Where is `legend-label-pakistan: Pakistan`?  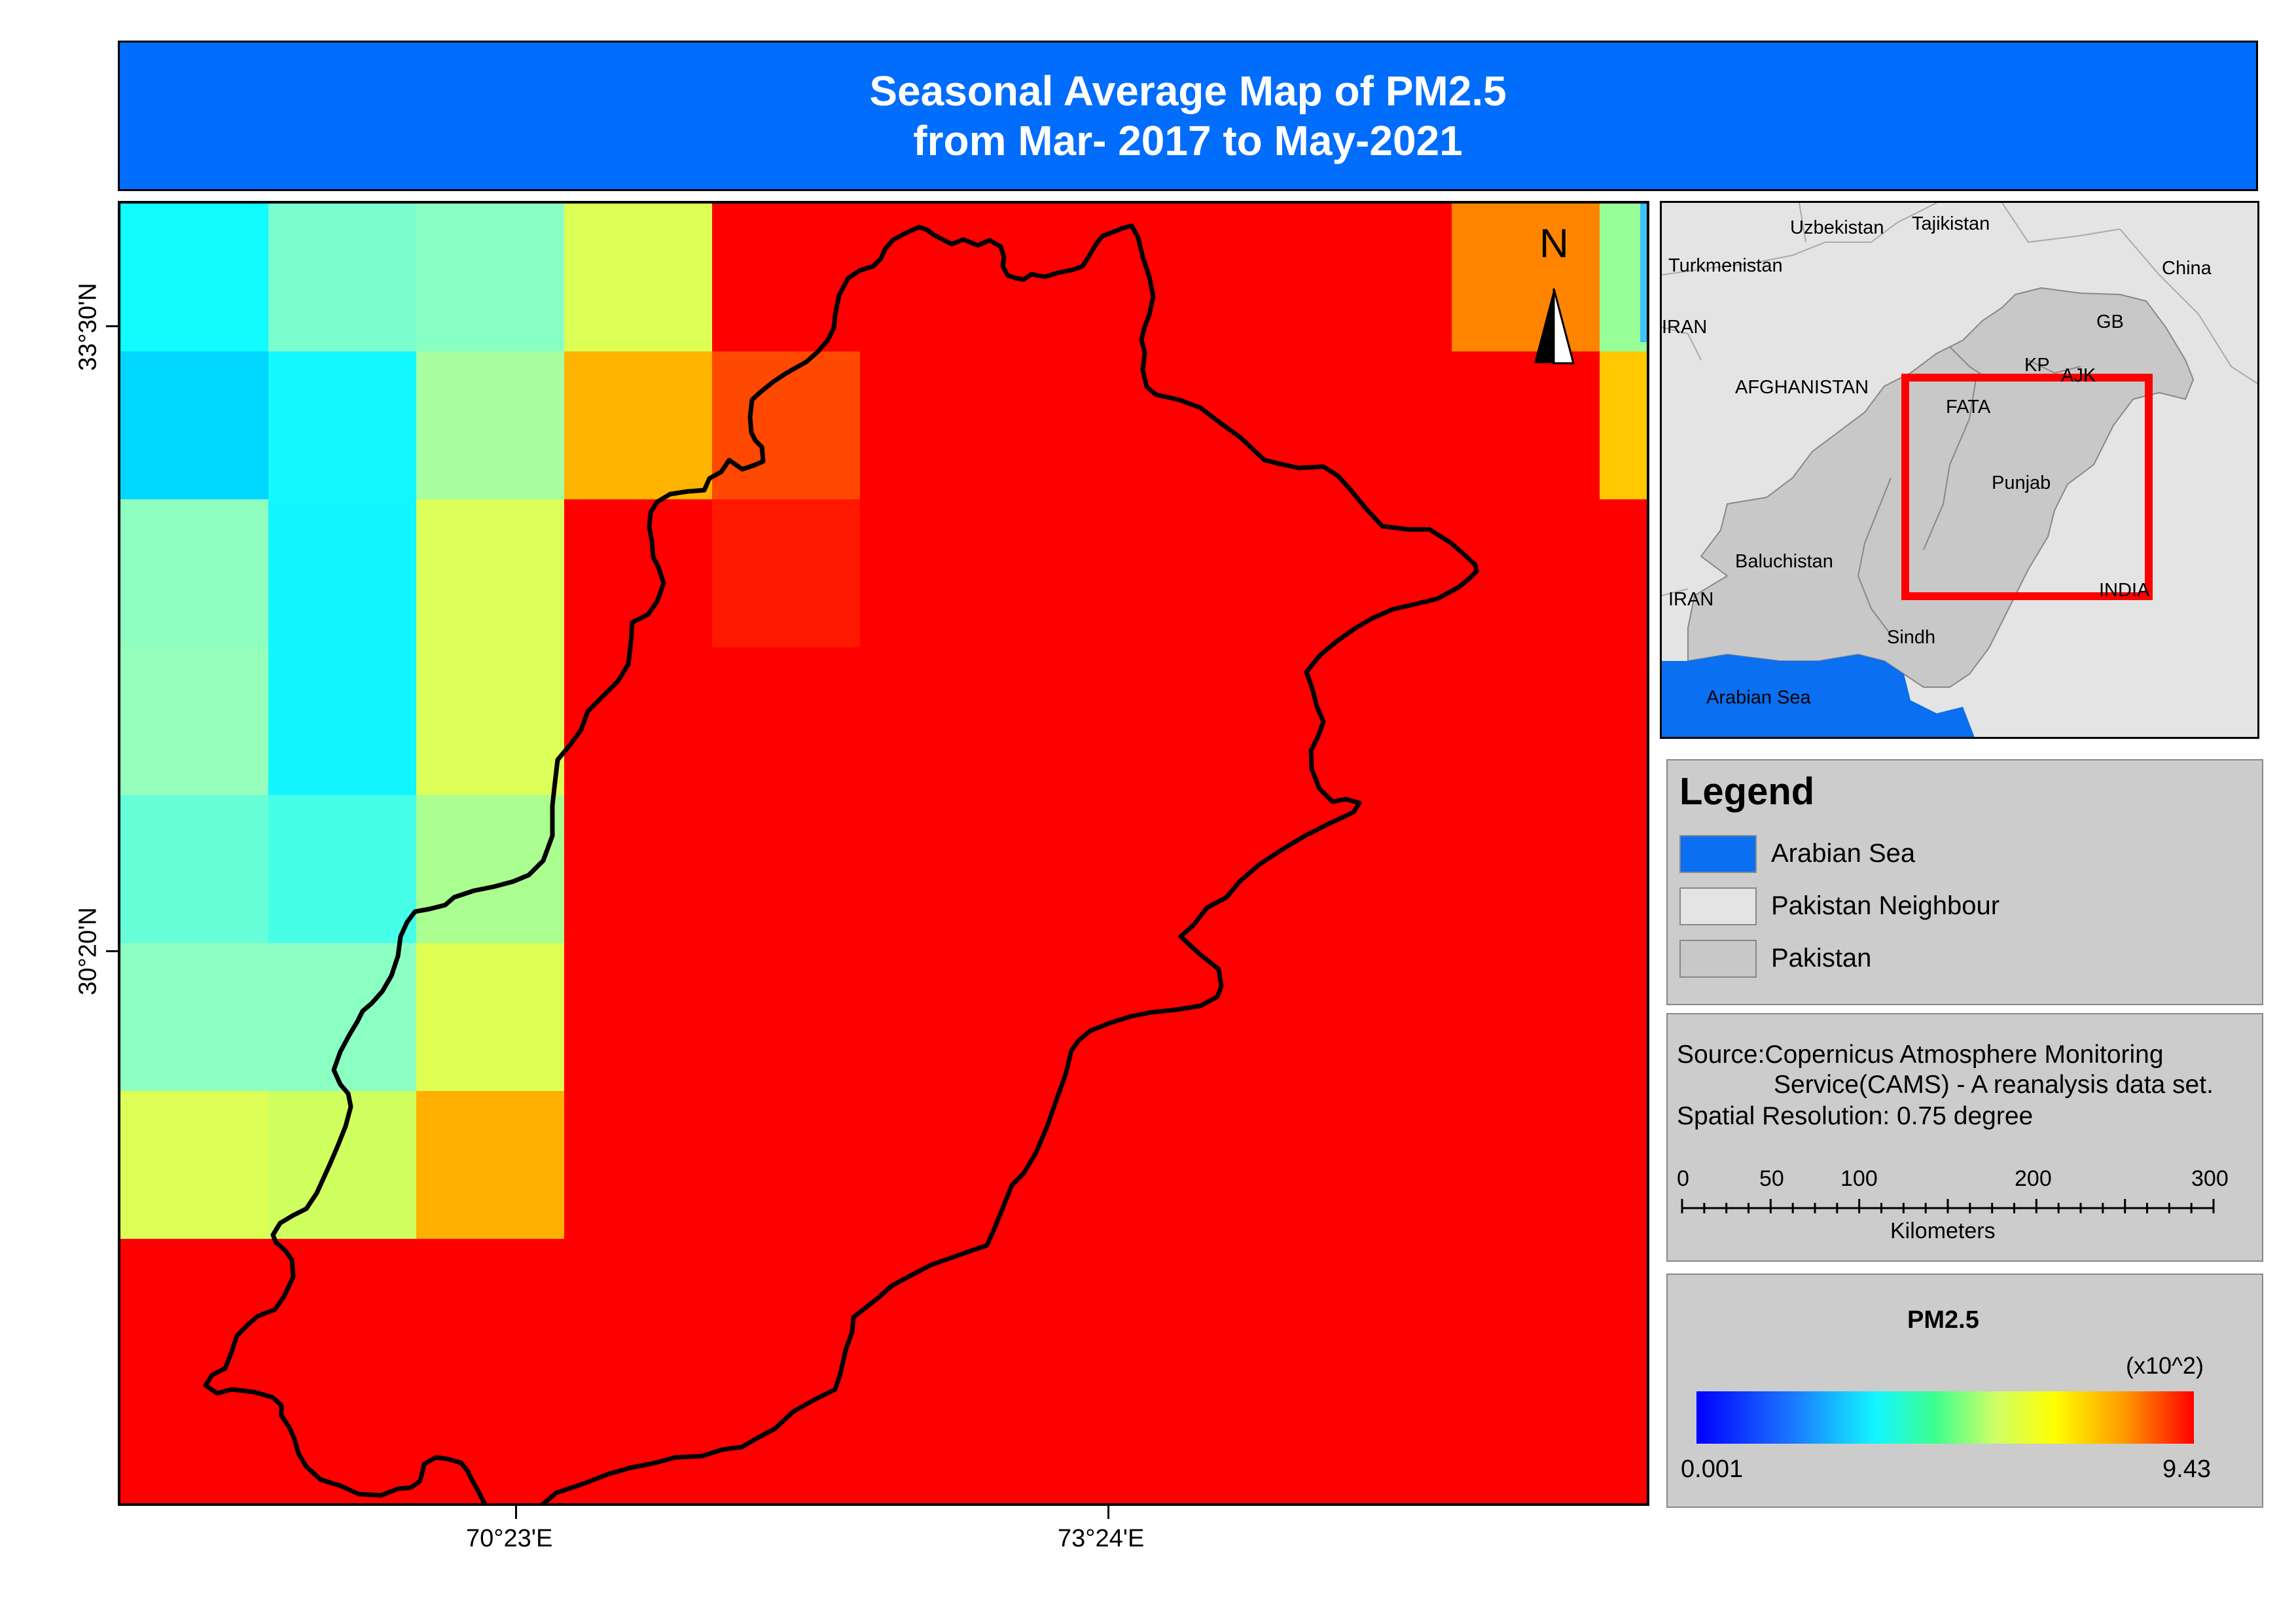
legend-label-pakistan: Pakistan is located at coordinates (1821, 958).